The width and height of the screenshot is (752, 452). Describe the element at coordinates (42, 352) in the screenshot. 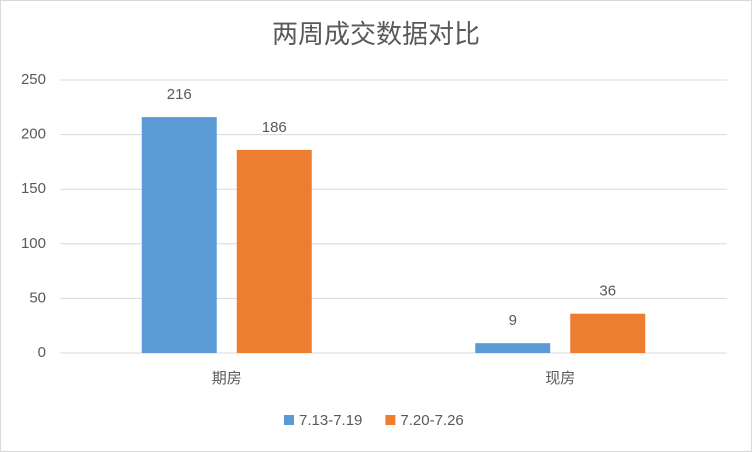

I see `y-tick-label: 0` at that location.